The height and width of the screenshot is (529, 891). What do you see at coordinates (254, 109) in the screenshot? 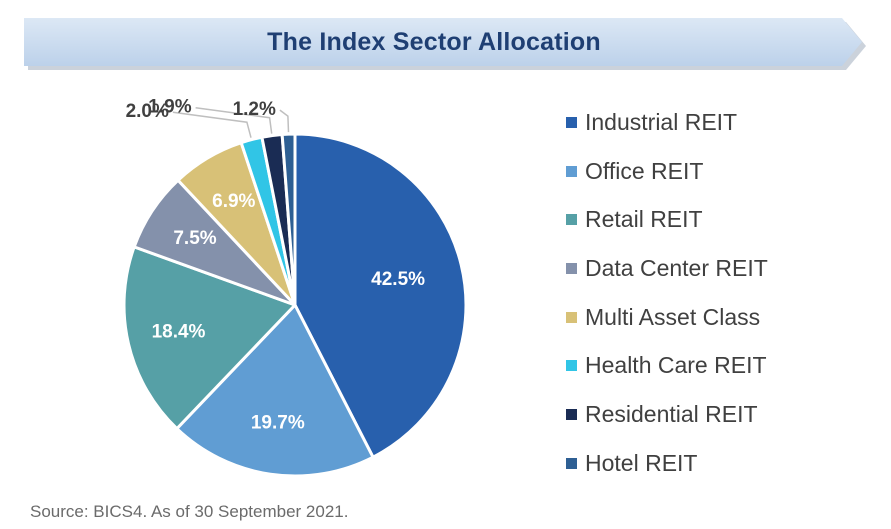
I see `data-label-hotel-reit: 1.2%` at bounding box center [254, 109].